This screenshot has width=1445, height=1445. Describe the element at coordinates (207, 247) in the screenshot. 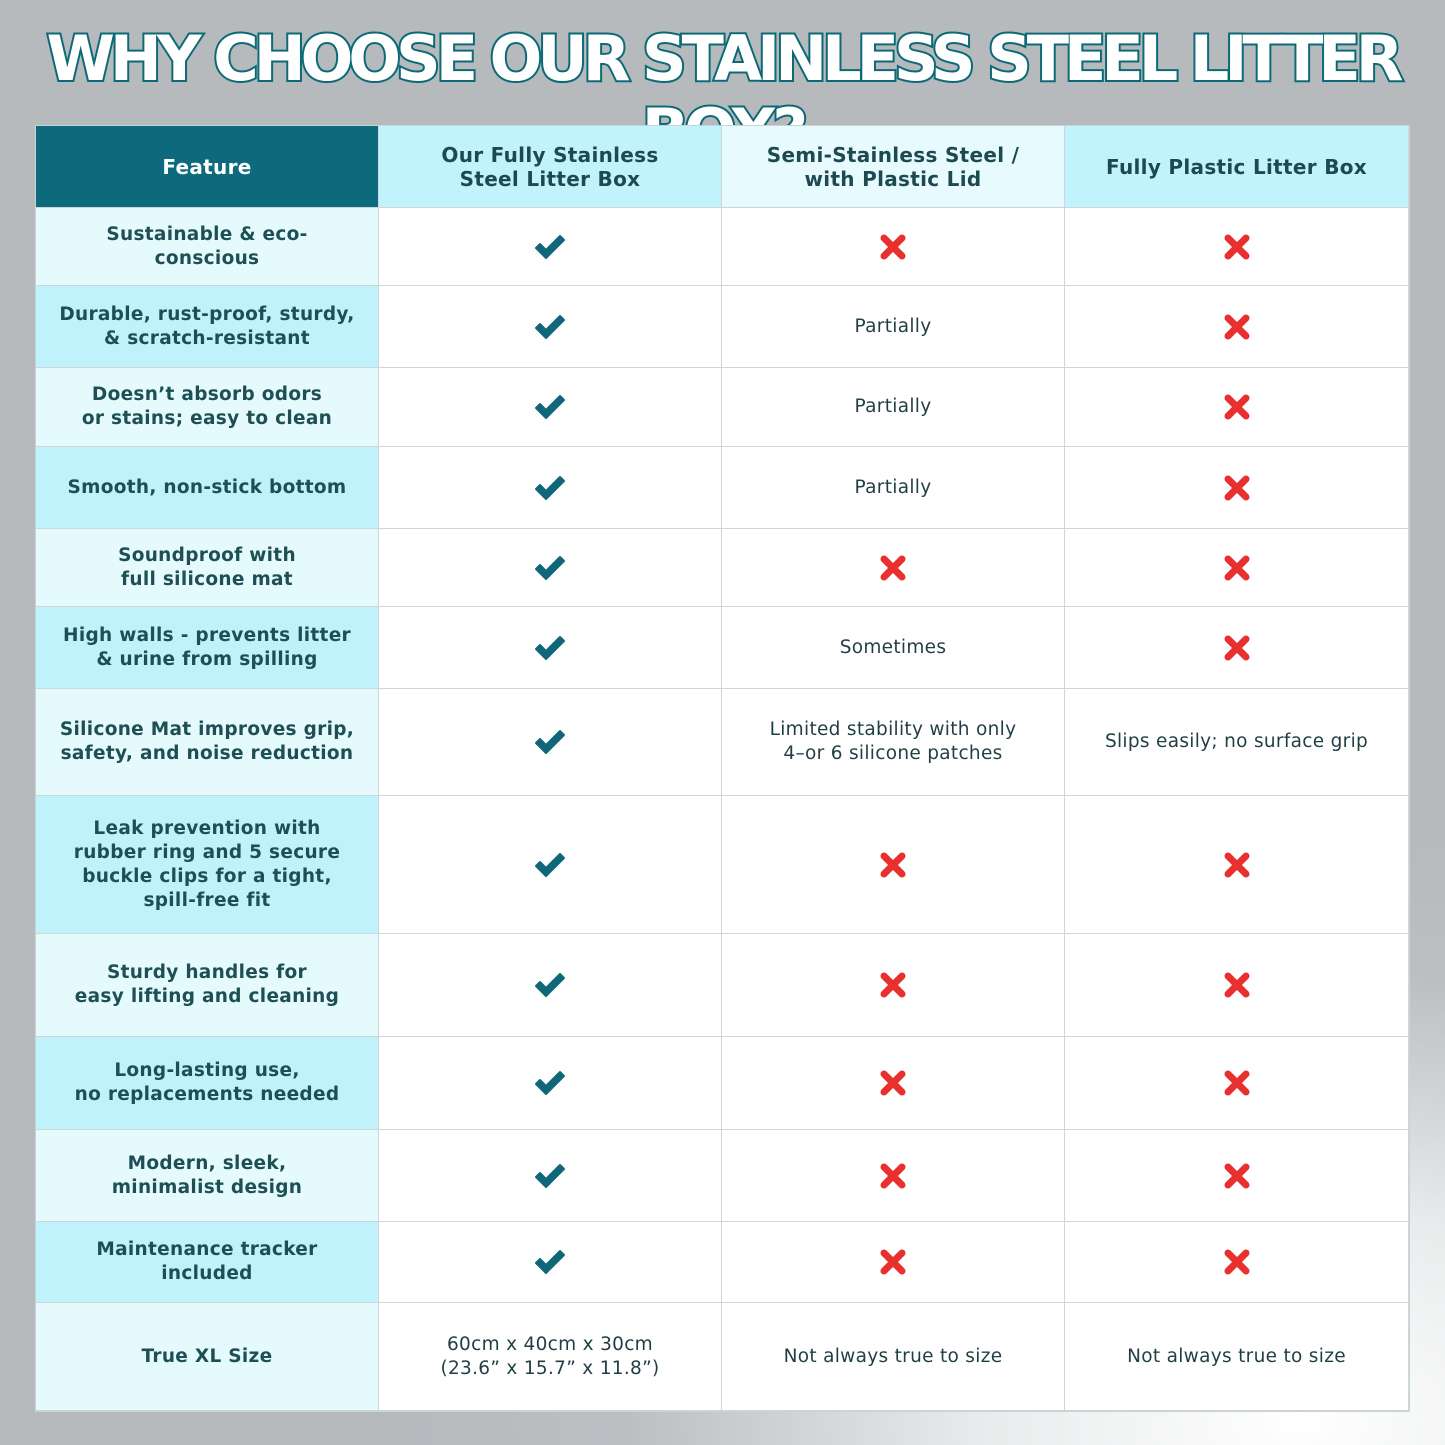

I see `feature-label: Sustainable & eco-conscious` at that location.